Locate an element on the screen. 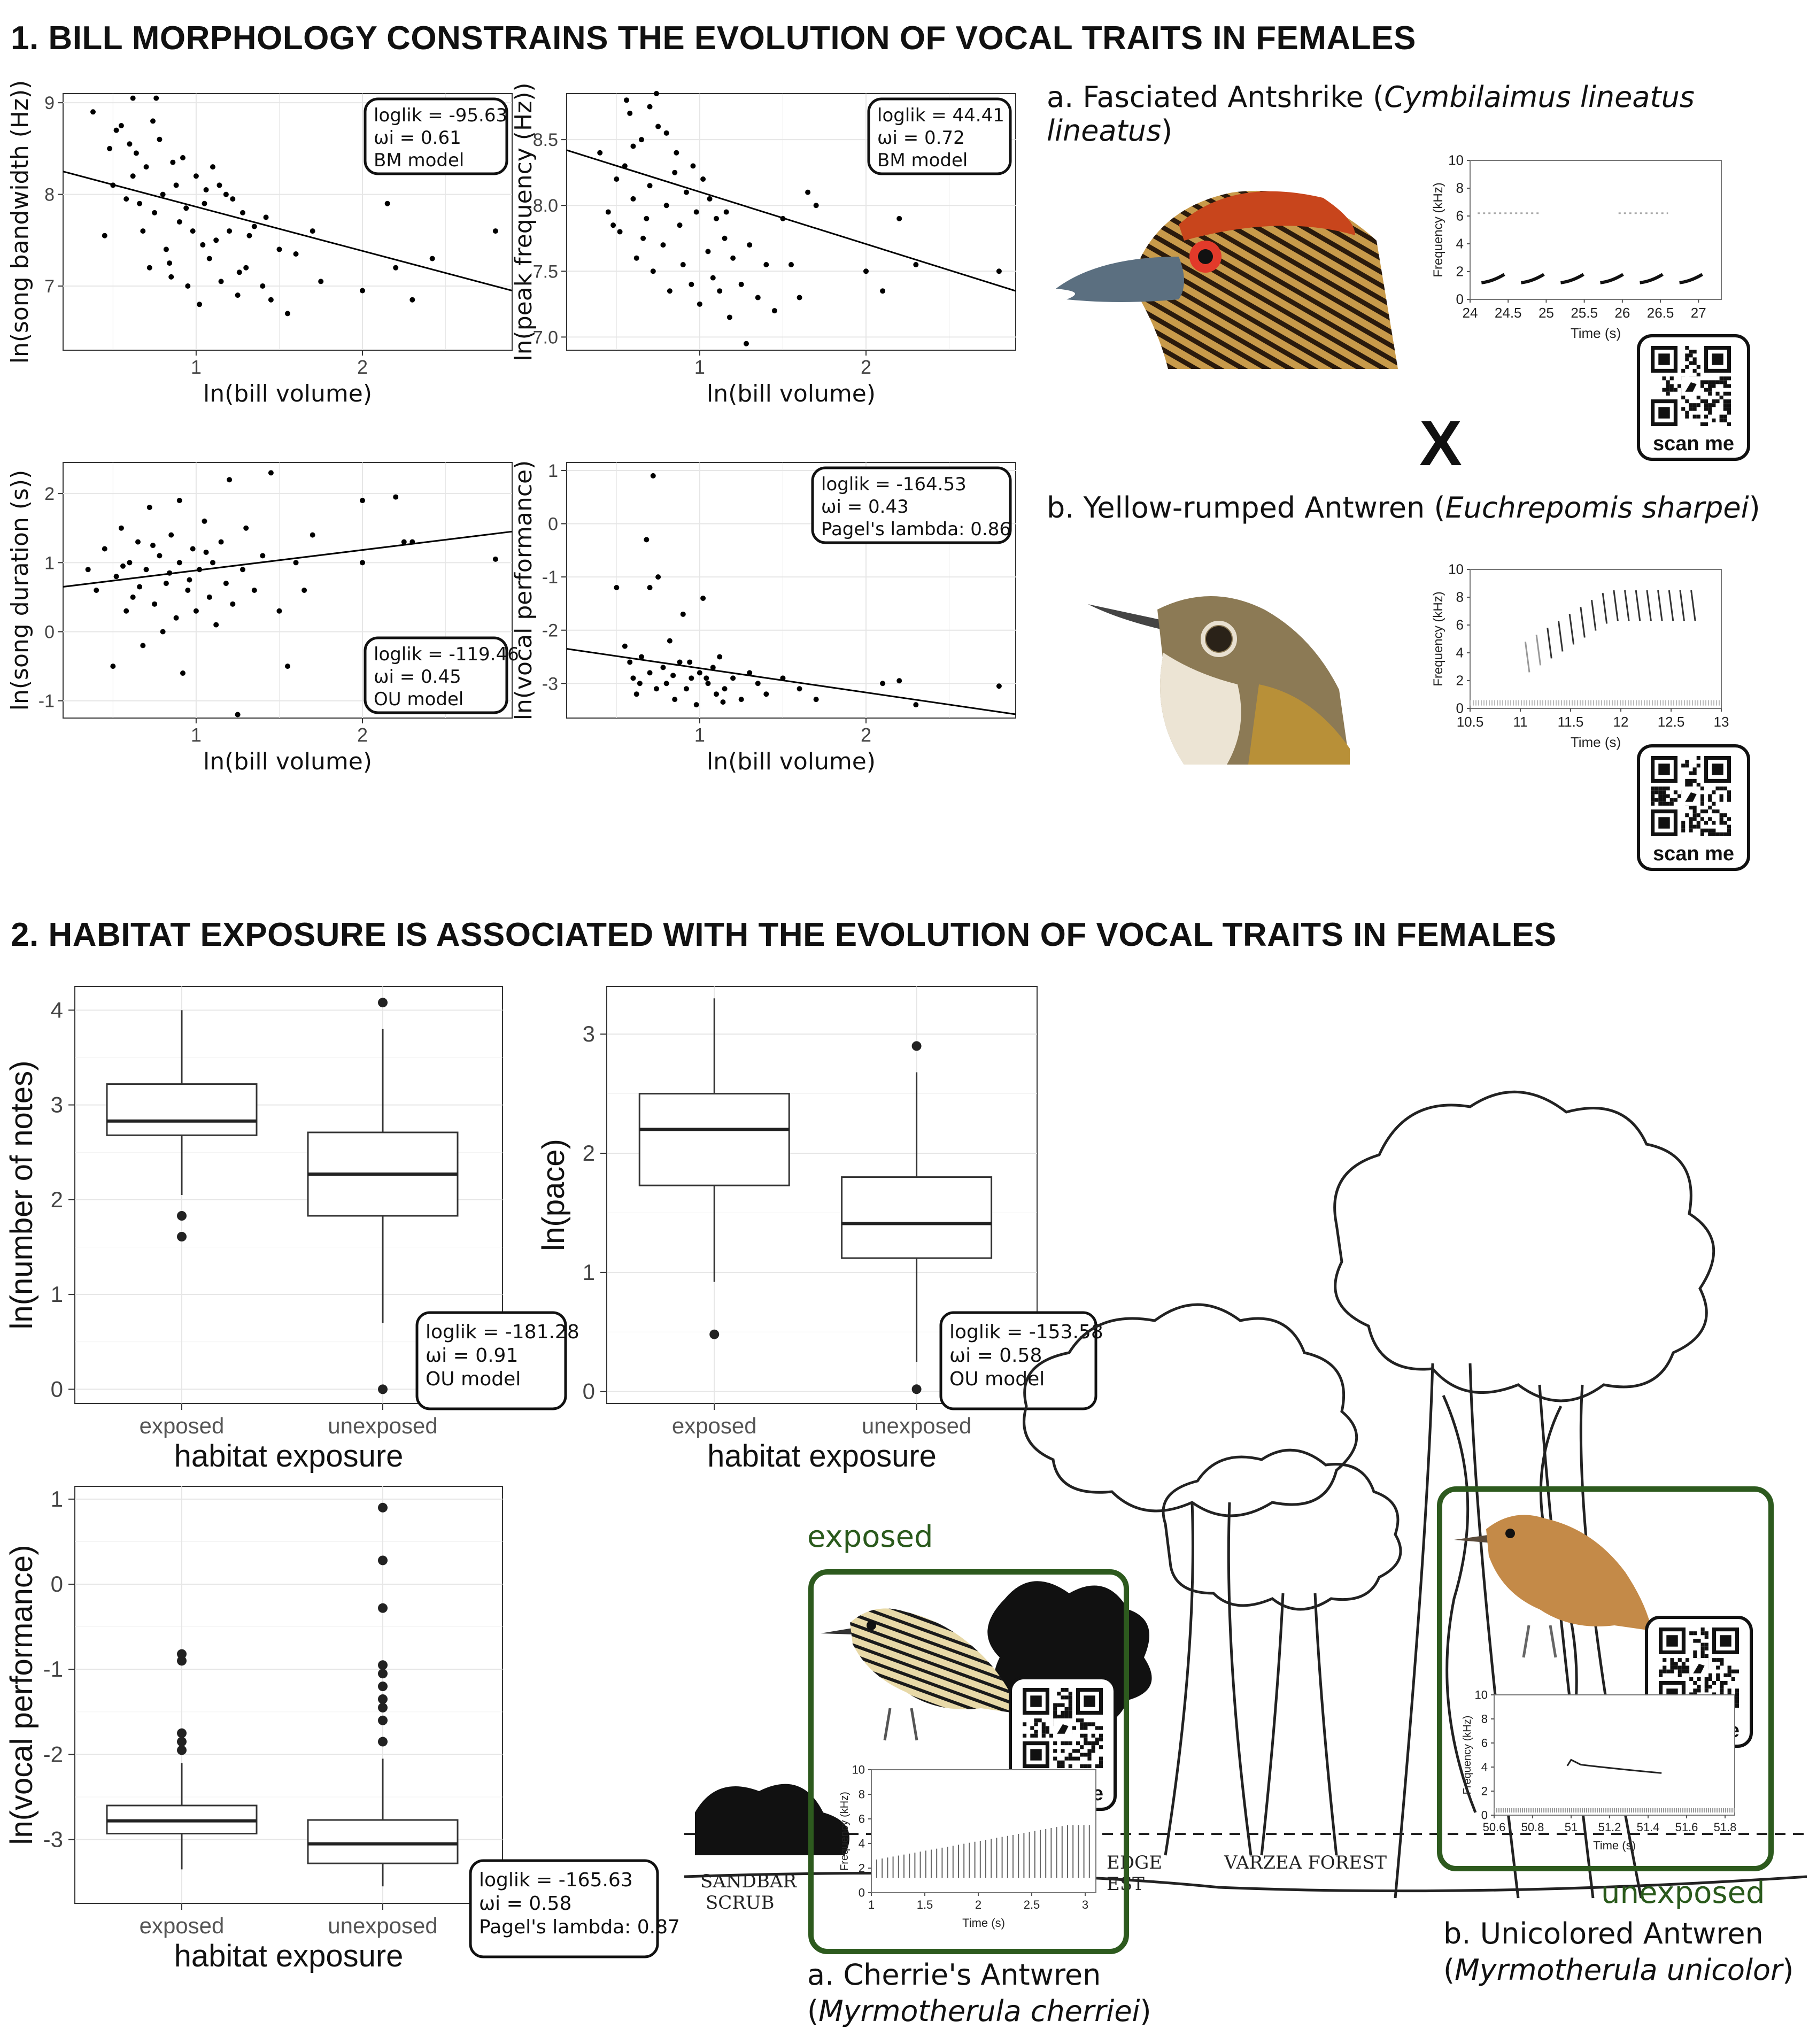  y-tick-label: -3 is located at coordinates (53, 1839).